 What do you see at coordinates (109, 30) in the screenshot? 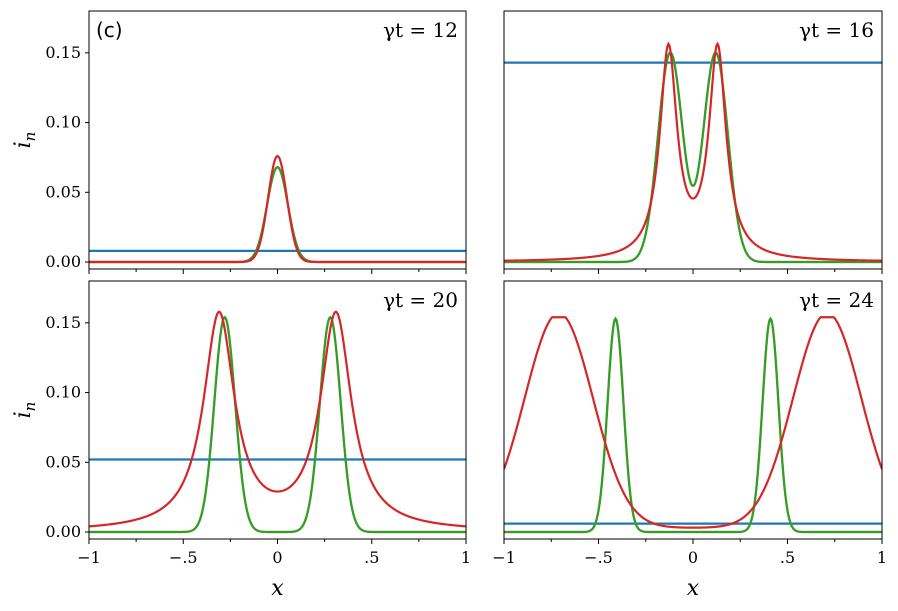
I see `panel-tag: (c)` at bounding box center [109, 30].